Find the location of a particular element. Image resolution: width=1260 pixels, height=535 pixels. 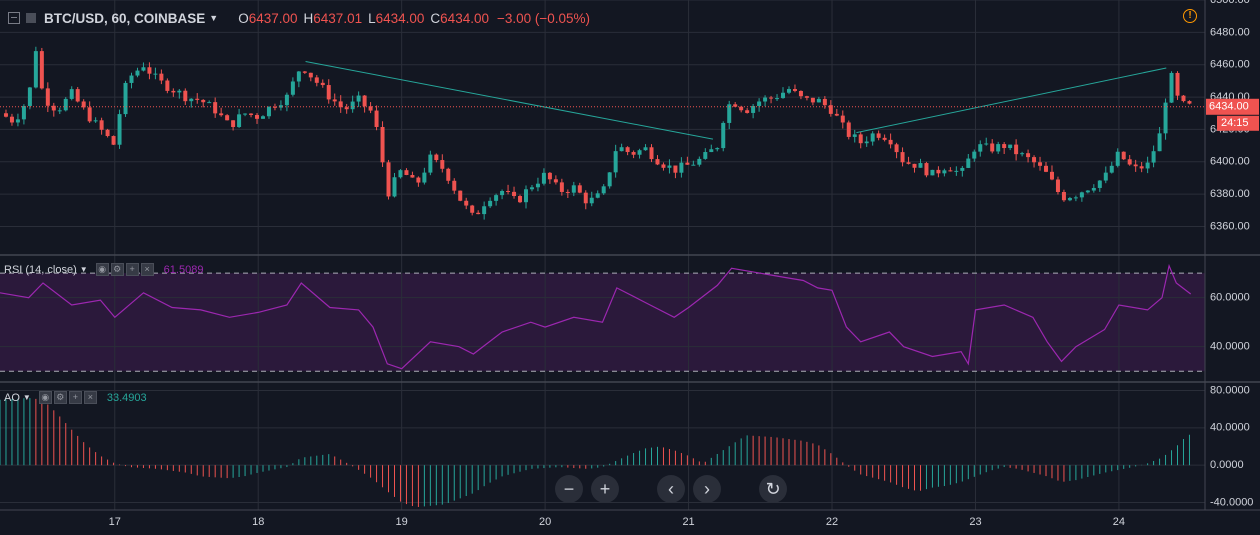

symbol-square-icon is located at coordinates (31, 18).